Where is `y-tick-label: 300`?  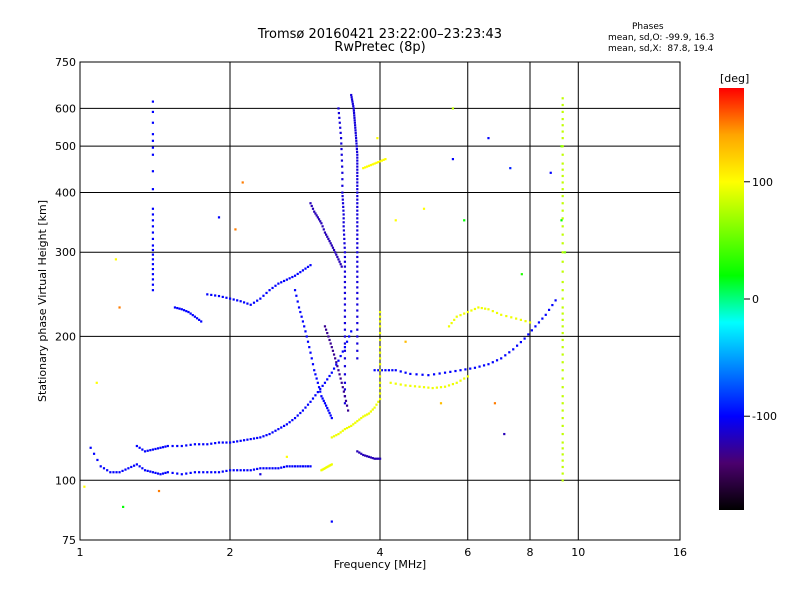
y-tick-label: 300 is located at coordinates (65, 252).